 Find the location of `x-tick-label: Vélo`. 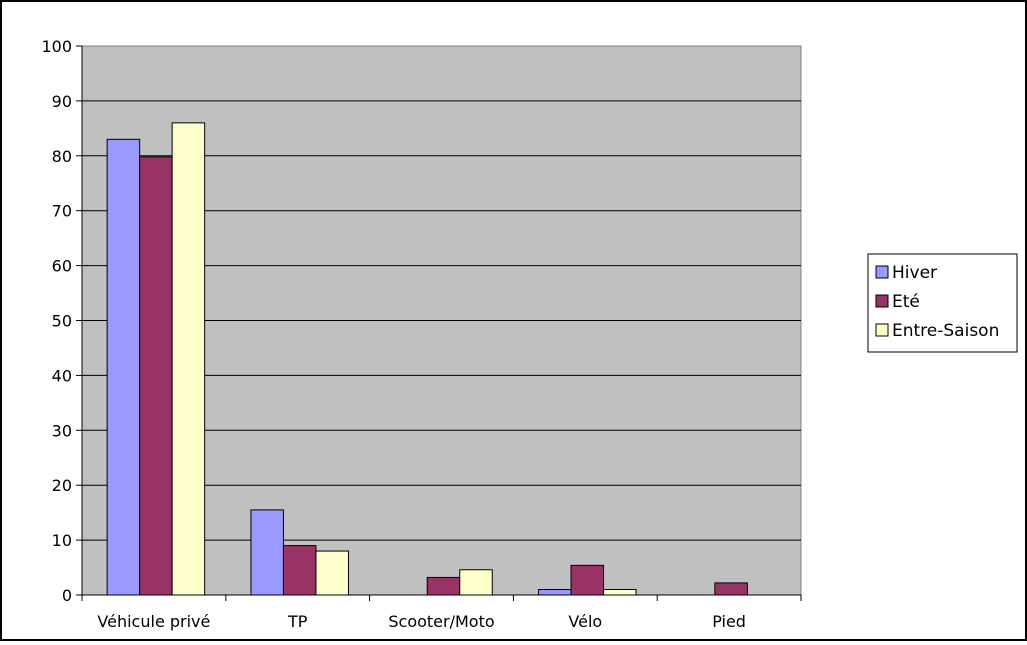

x-tick-label: Vélo is located at coordinates (585, 621).